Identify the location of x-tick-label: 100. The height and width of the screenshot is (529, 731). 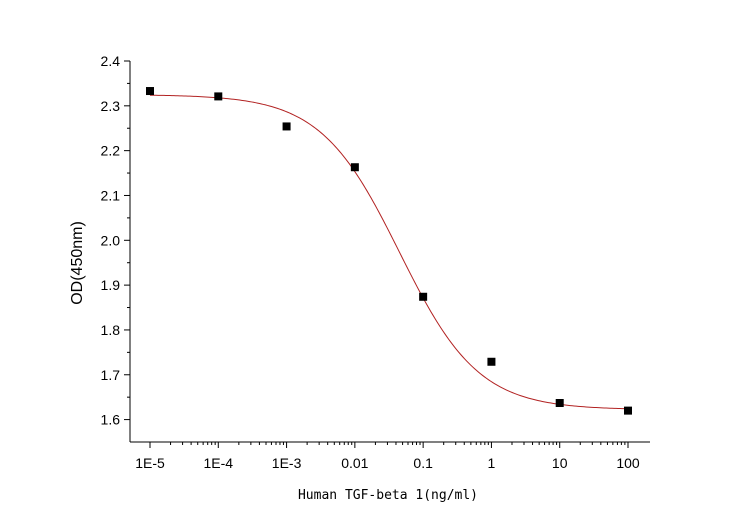
(628, 463).